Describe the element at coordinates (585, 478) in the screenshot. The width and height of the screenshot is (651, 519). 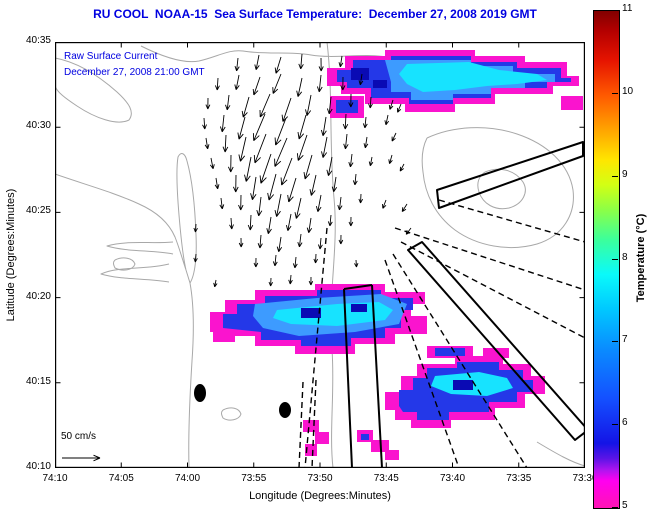
I see `x-tick-label: 73:30` at that location.